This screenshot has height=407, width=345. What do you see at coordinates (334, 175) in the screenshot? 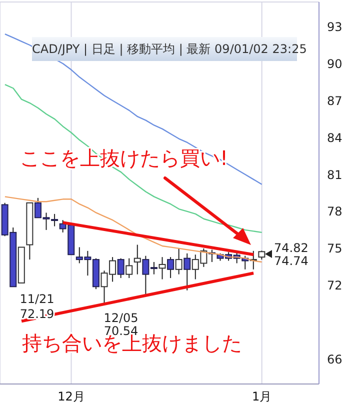
I see `y-tick-label: 81` at bounding box center [334, 175].